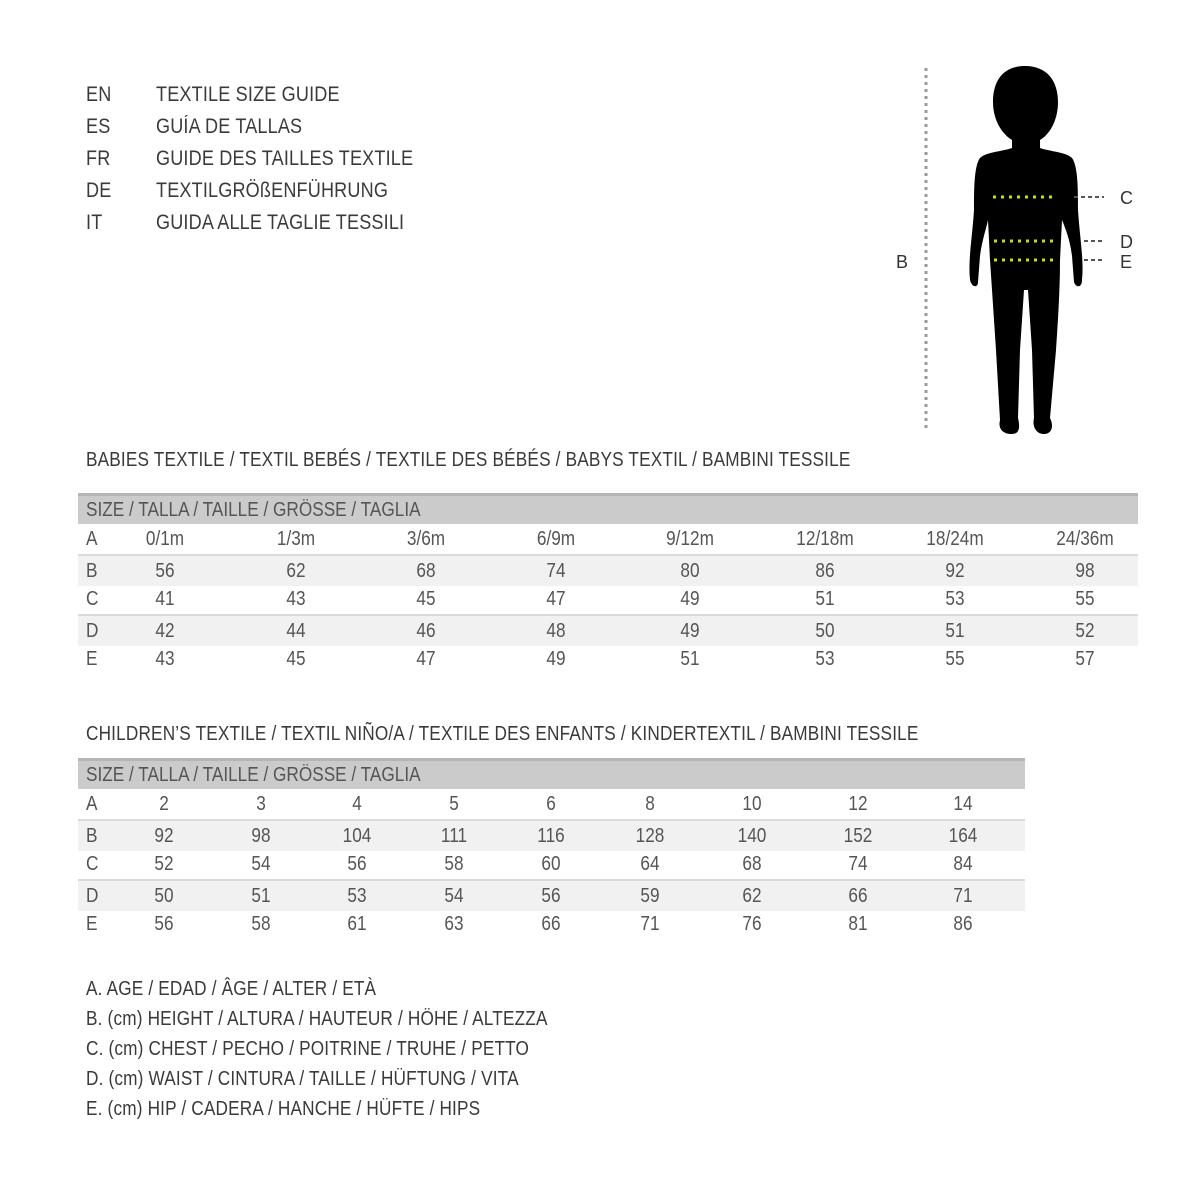 The image size is (1200, 1200). What do you see at coordinates (426, 599) in the screenshot?
I see `table-cell: 45` at bounding box center [426, 599].